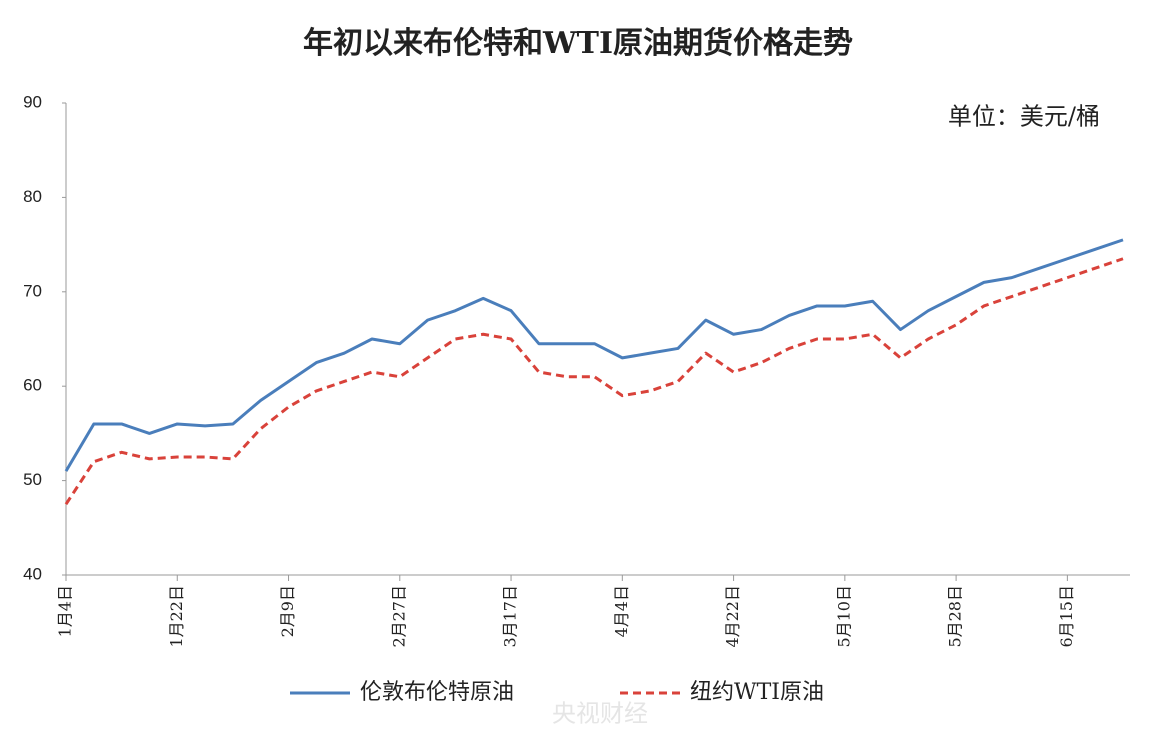 The width and height of the screenshot is (1156, 752). I want to click on x-tick-label: 1月4日, so click(65, 611).